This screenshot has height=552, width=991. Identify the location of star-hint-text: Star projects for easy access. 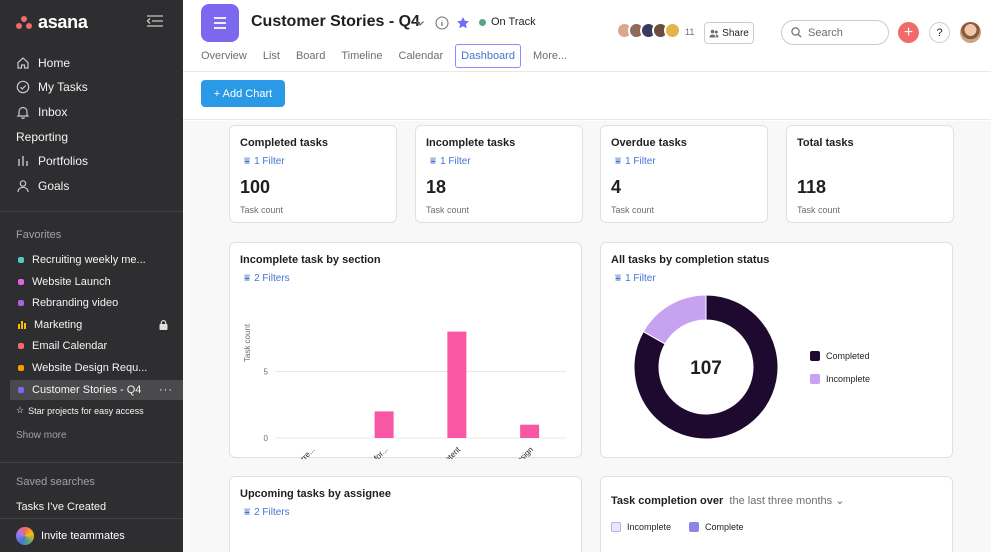
(86, 410).